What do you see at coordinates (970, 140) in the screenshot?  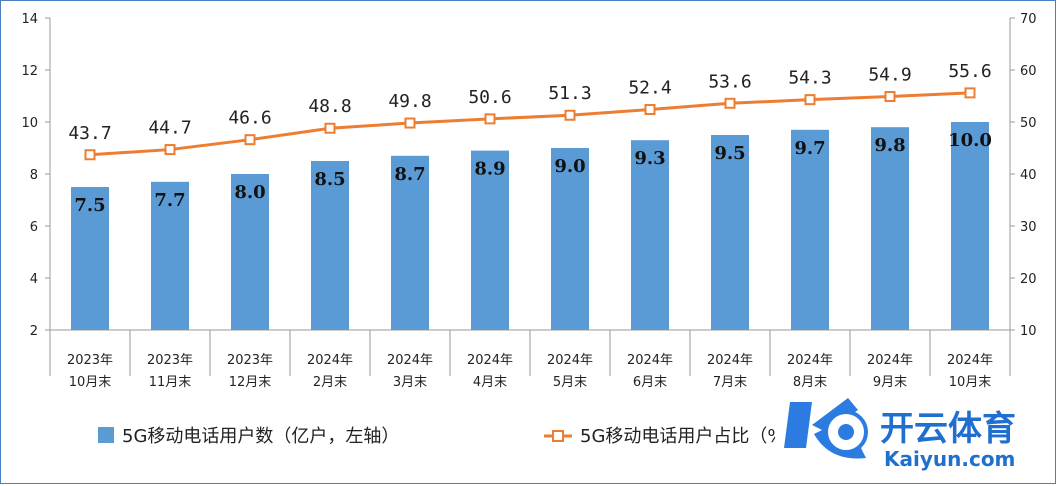 I see `bar-value-label: 10.0` at bounding box center [970, 140].